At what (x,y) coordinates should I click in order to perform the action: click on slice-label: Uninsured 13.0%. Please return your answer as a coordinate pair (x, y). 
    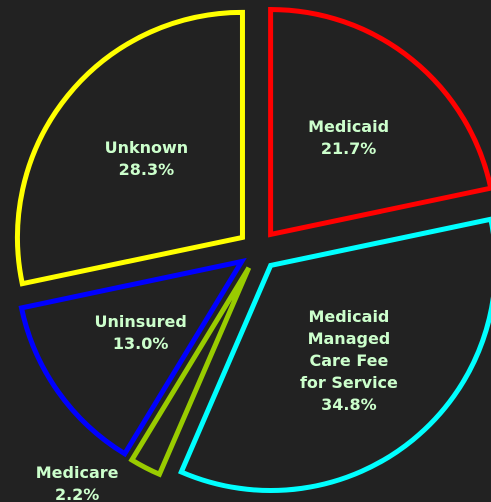
    Looking at the image, I should click on (141, 333).